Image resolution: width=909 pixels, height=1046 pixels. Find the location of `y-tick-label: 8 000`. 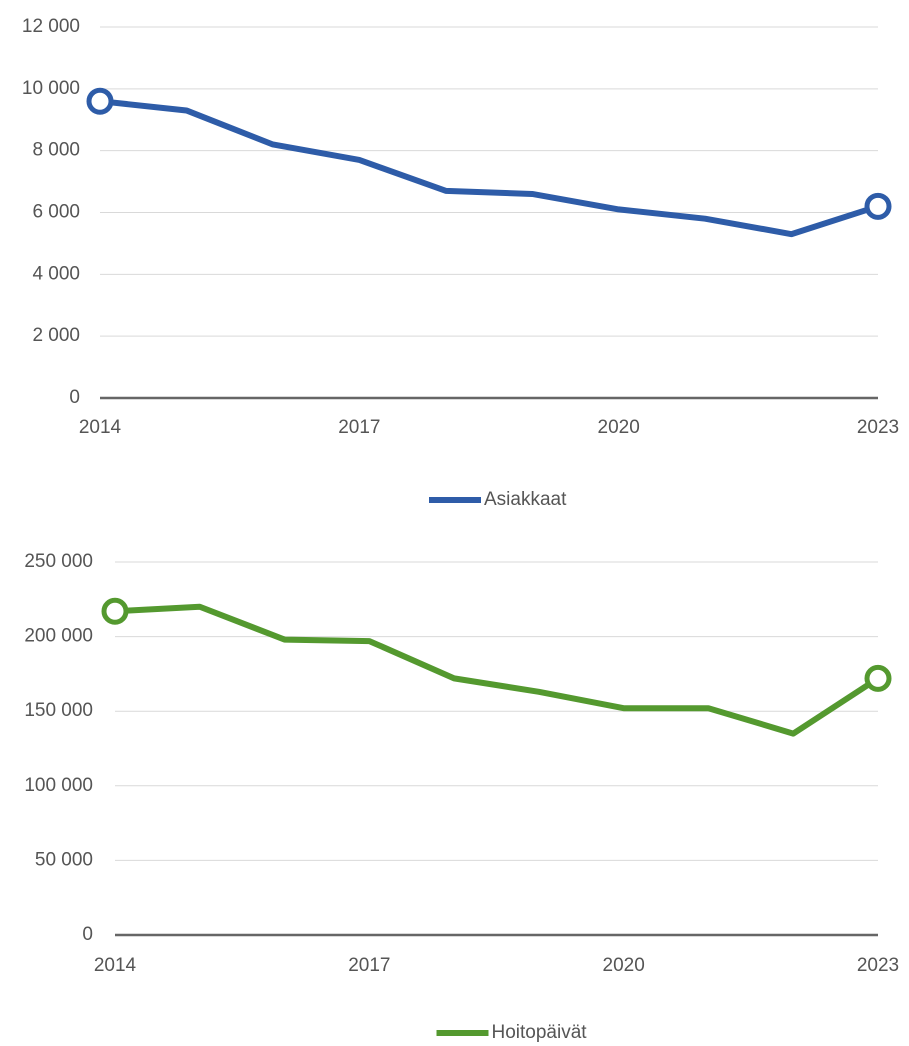

y-tick-label: 8 000 is located at coordinates (56, 150).